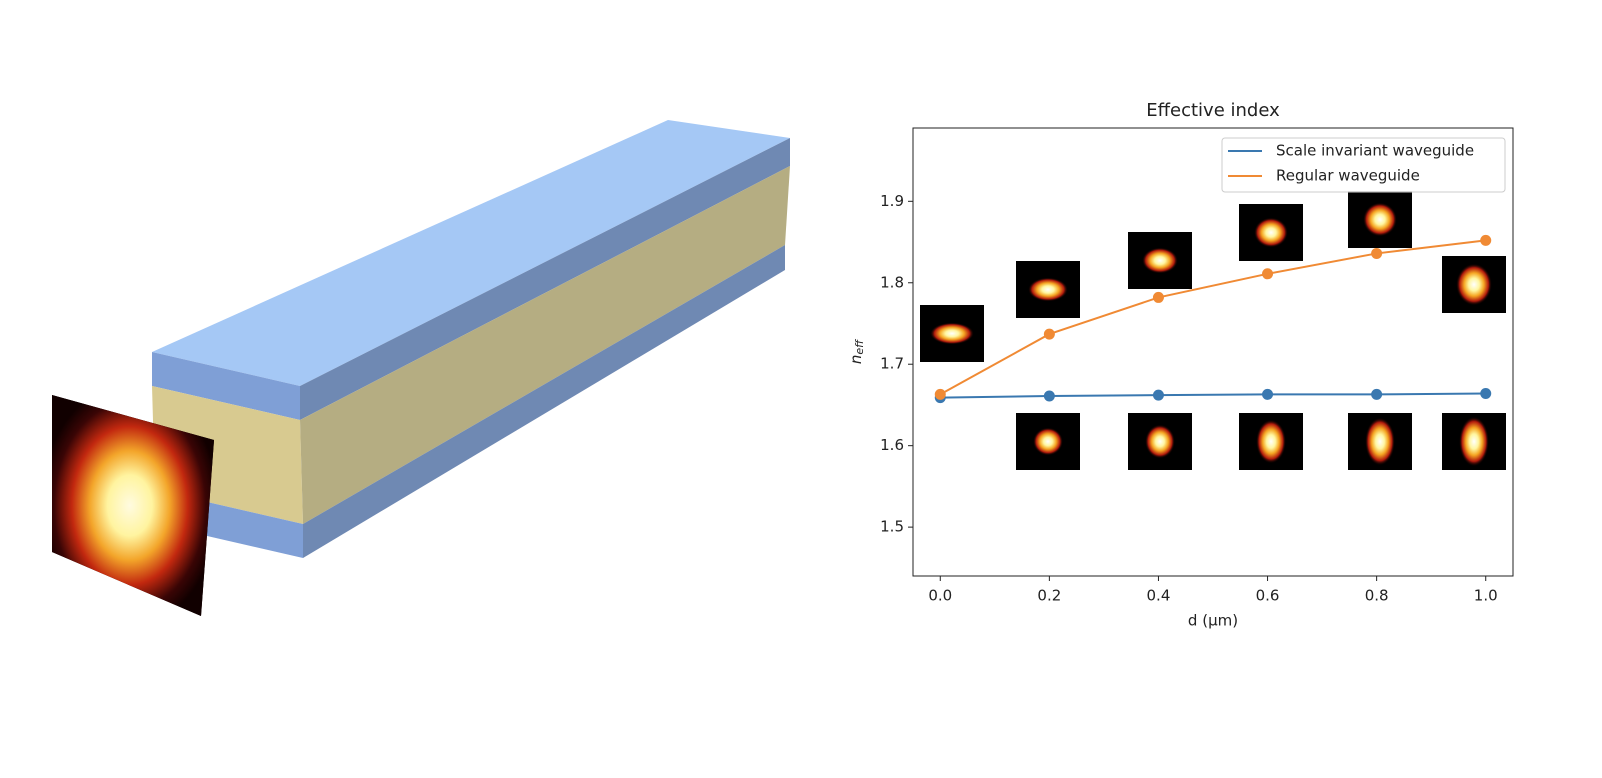  Describe the element at coordinates (1213, 621) in the screenshot. I see `x-axis-label: d (μm)` at that location.